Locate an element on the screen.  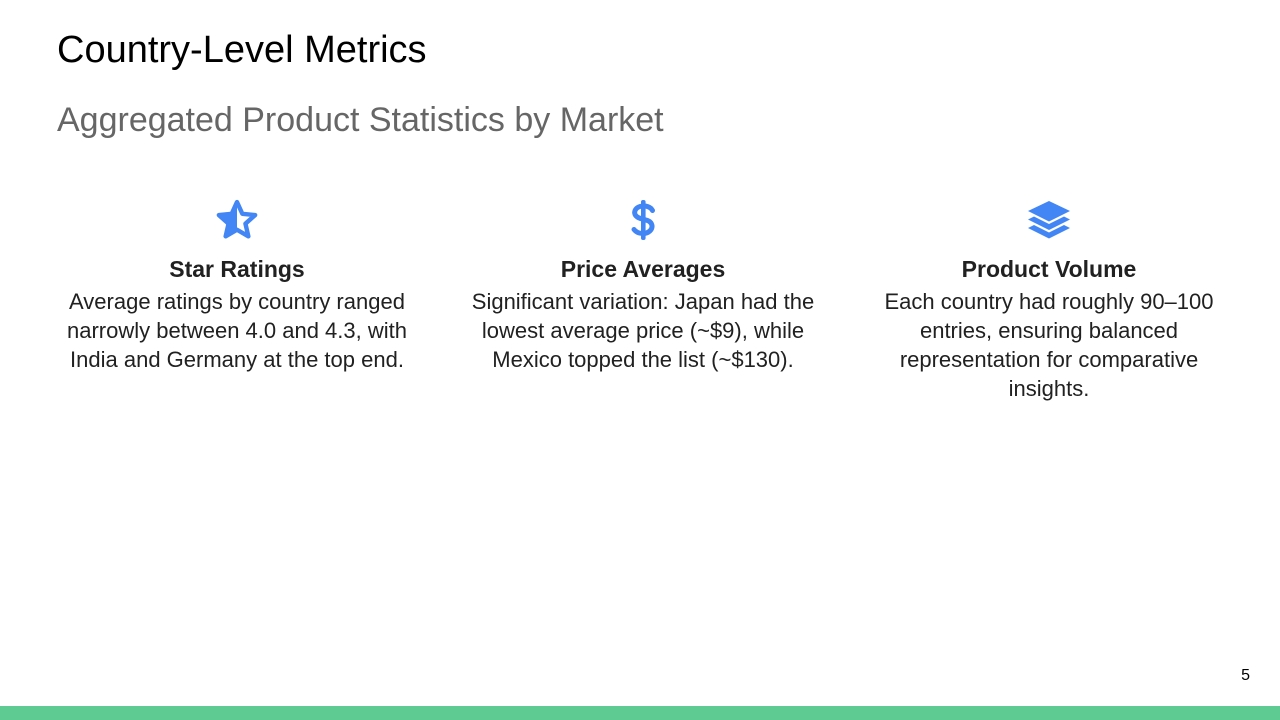
card-title: Star Ratings is located at coordinates (237, 269).